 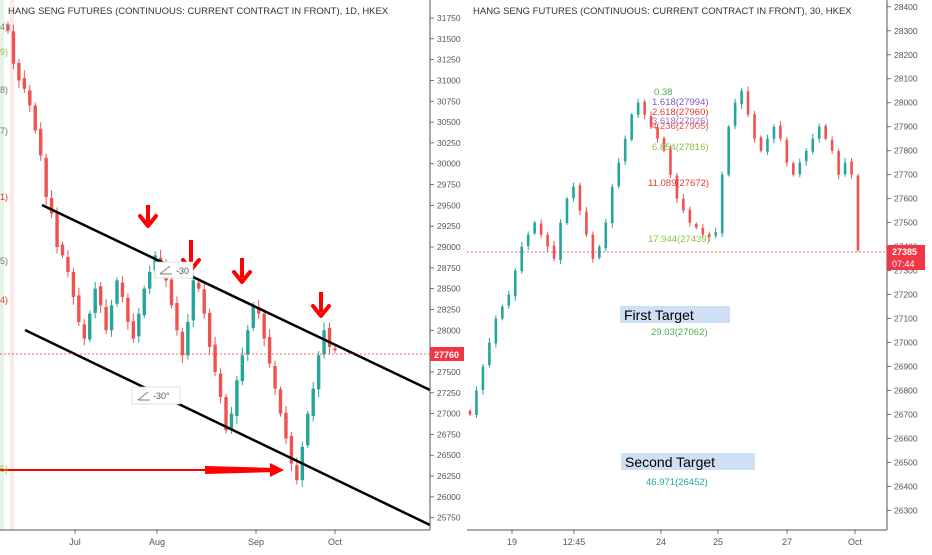 I want to click on y-tick-label: 26400, so click(x=906, y=486).